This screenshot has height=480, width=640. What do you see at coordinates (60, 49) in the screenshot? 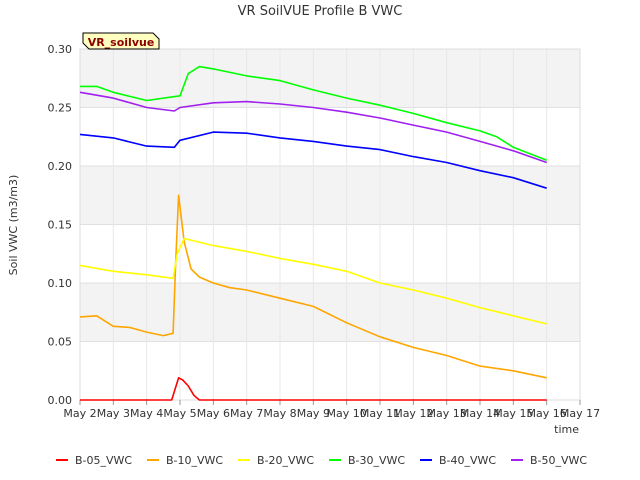
I see `y-tick-label: 0.30` at bounding box center [60, 49].